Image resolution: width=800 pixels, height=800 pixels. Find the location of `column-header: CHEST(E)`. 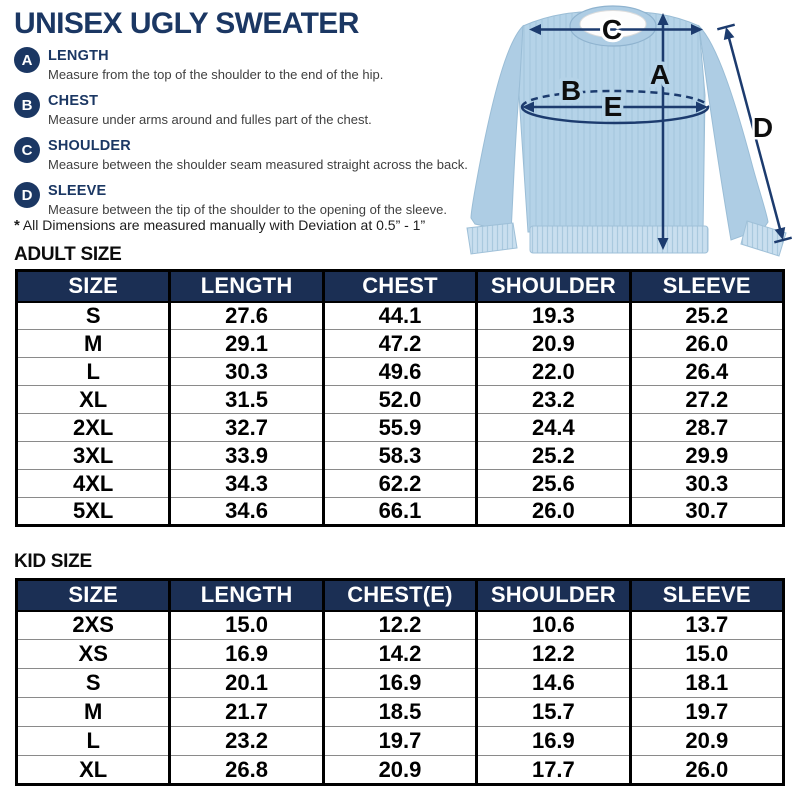

column-header: CHEST(E) is located at coordinates (399, 595).